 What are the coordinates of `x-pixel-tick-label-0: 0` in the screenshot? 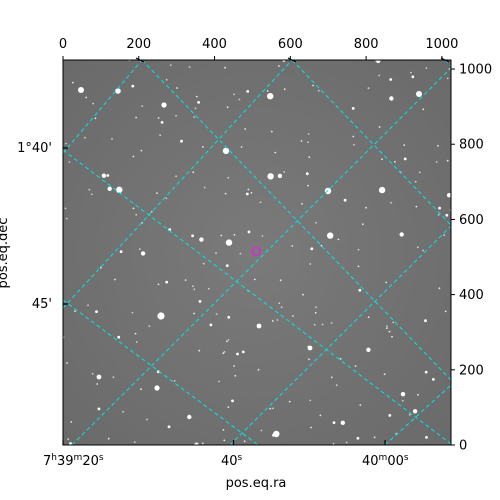 It's located at (63, 44).